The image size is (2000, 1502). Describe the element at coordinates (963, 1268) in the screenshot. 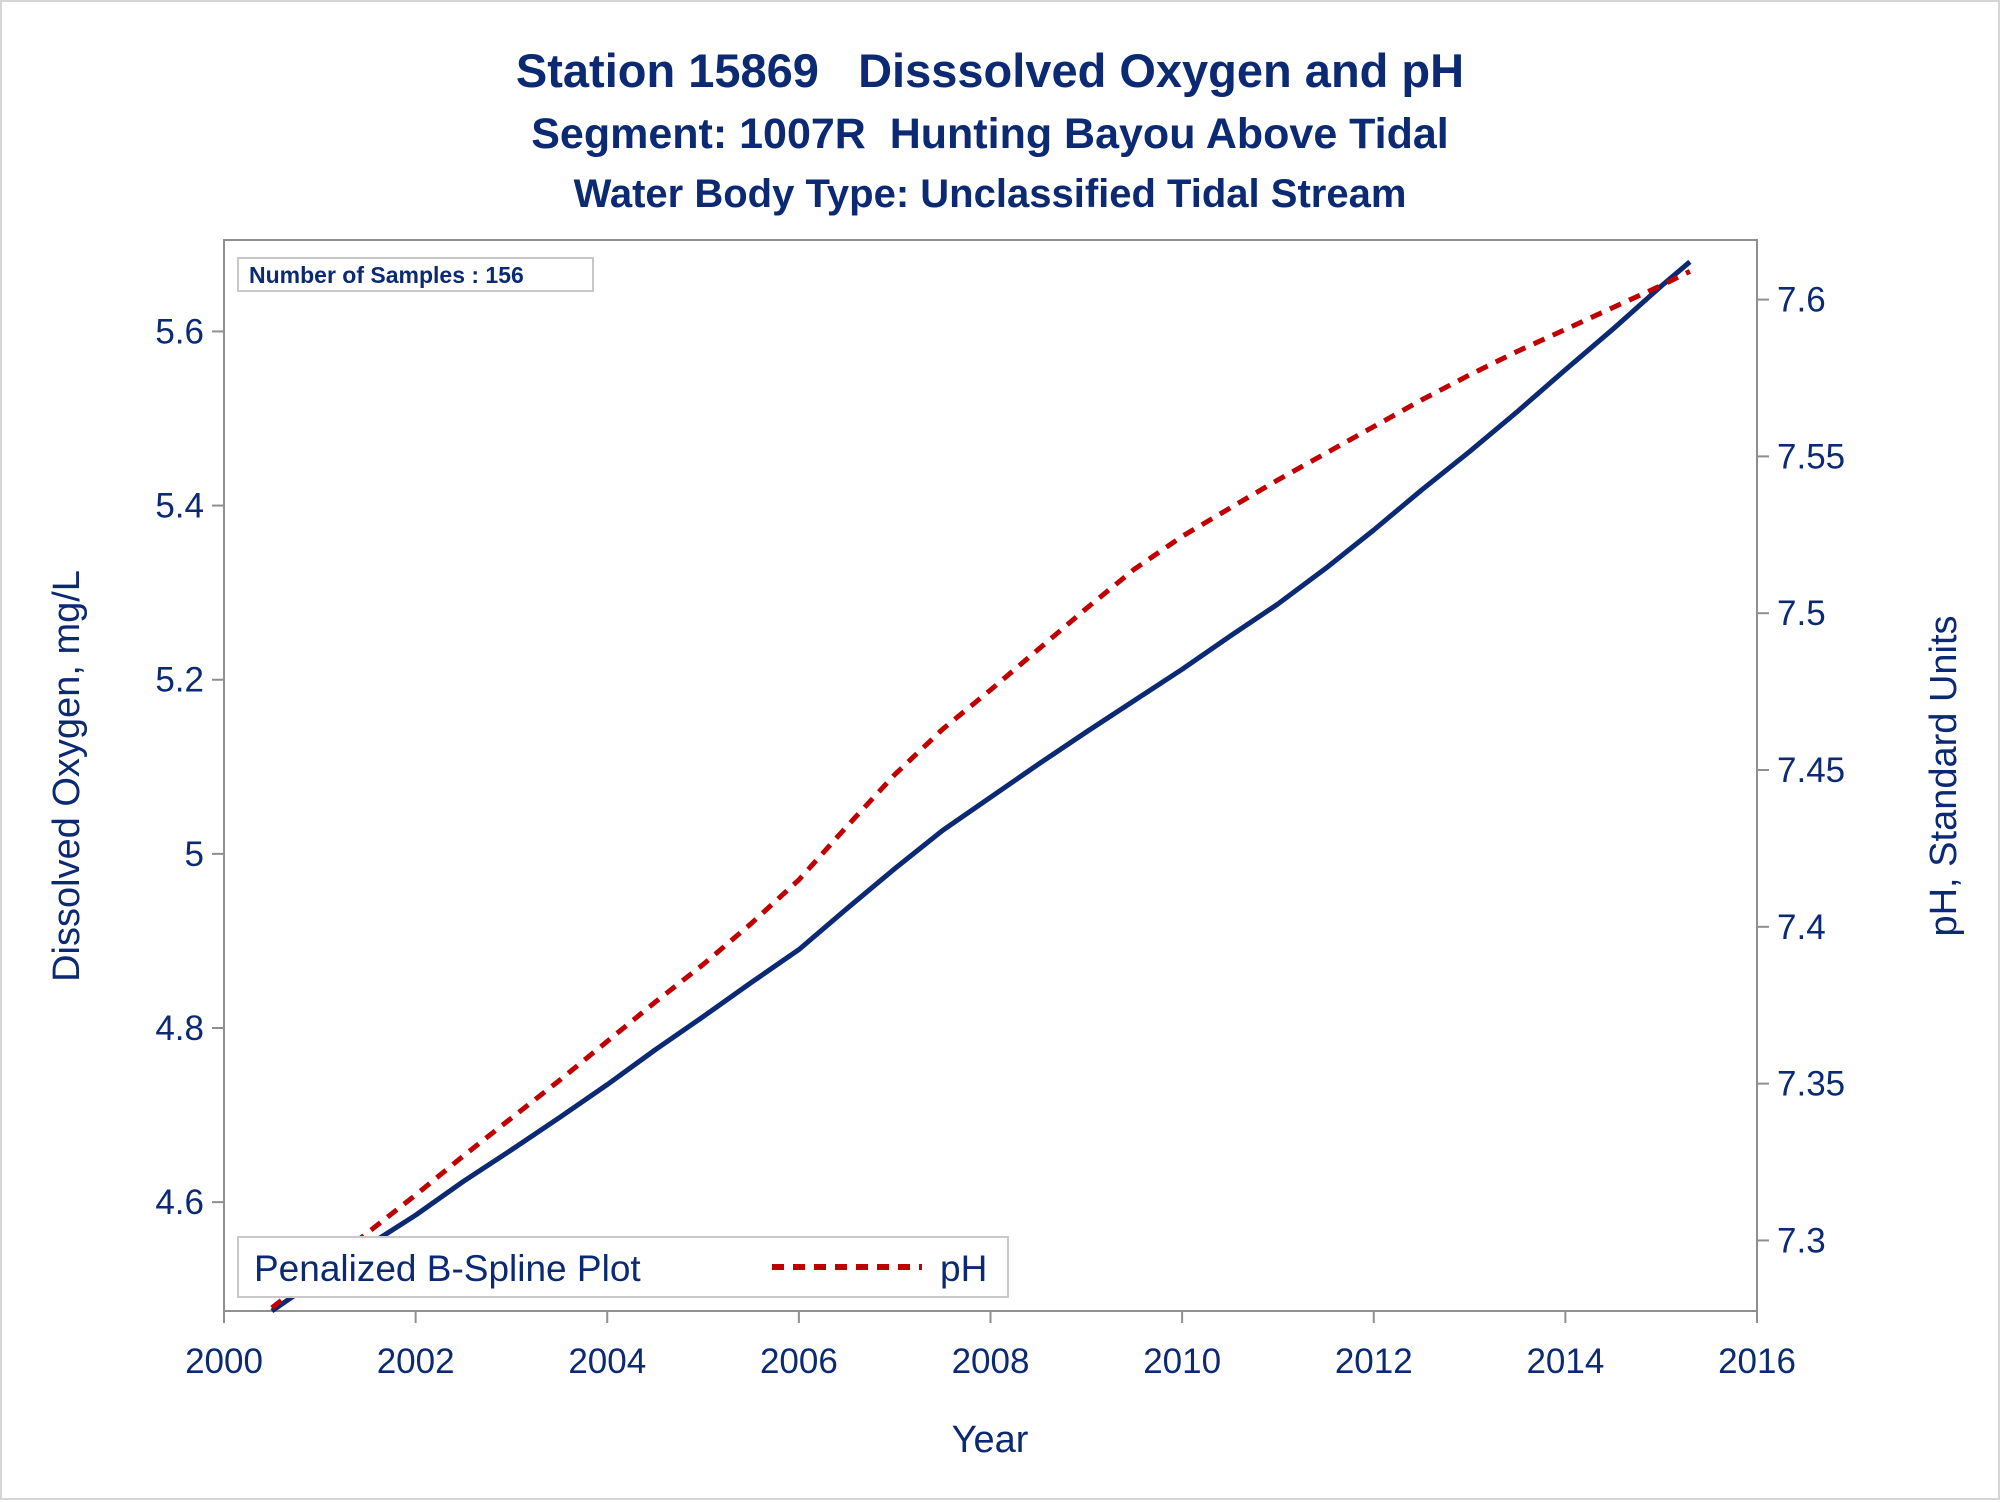

I see `legend-ph-label: pH` at that location.